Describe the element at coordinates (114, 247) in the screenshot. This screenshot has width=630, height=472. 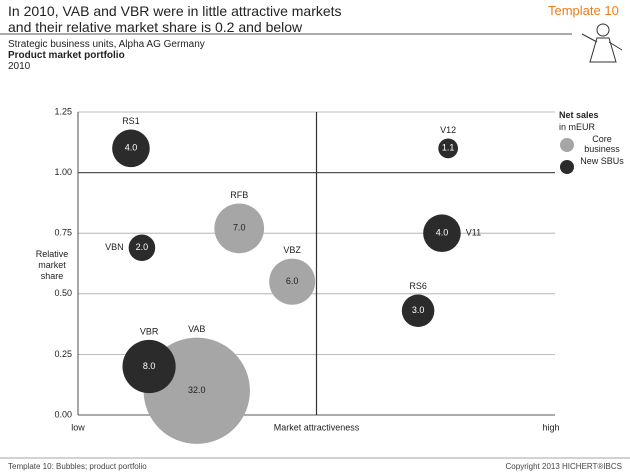
I see `bubble-name-label: VBN` at that location.